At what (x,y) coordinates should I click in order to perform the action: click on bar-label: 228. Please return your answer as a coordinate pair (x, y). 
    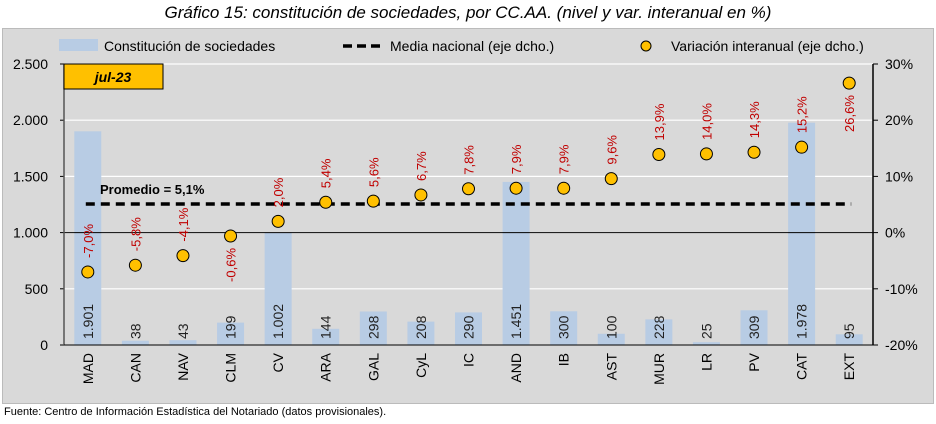
    Looking at the image, I should click on (659, 327).